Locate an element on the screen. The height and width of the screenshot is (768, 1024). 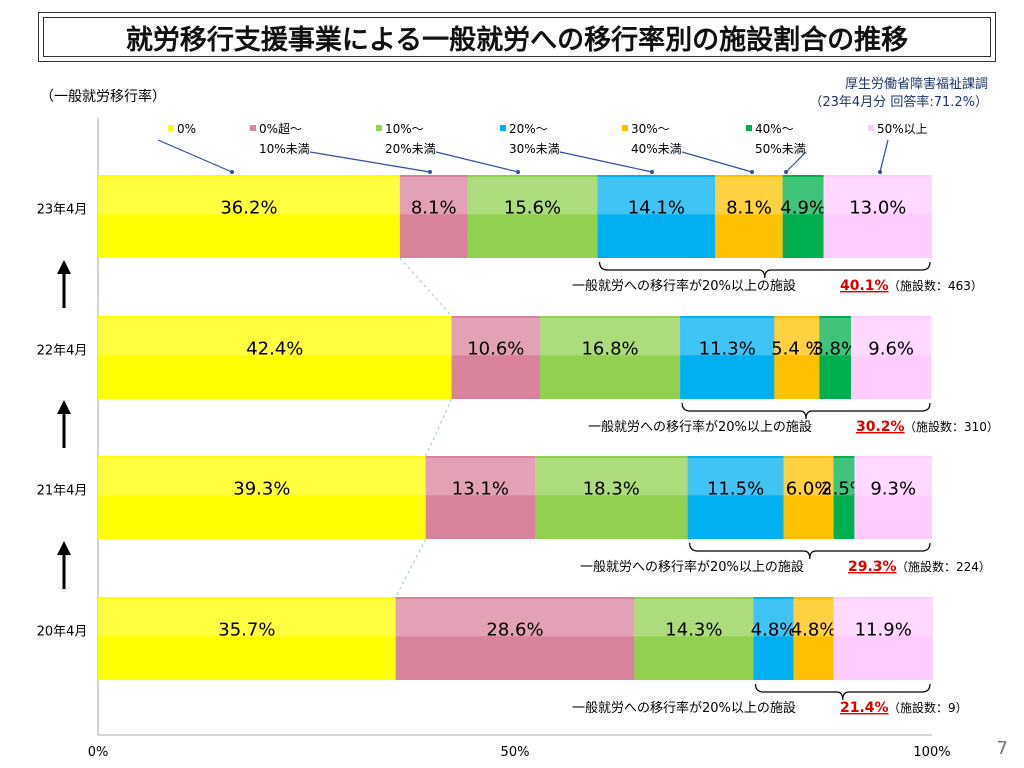
data-label: 6.0% is located at coordinates (809, 489).